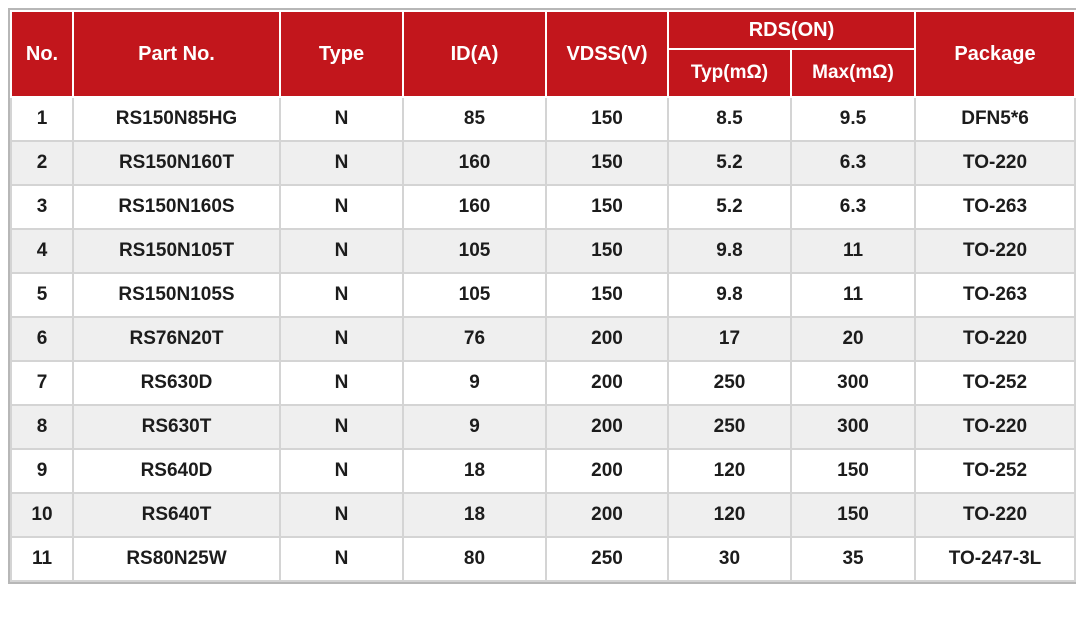 The width and height of the screenshot is (1080, 630). I want to click on cell-pkg: DFN5*6, so click(995, 119).